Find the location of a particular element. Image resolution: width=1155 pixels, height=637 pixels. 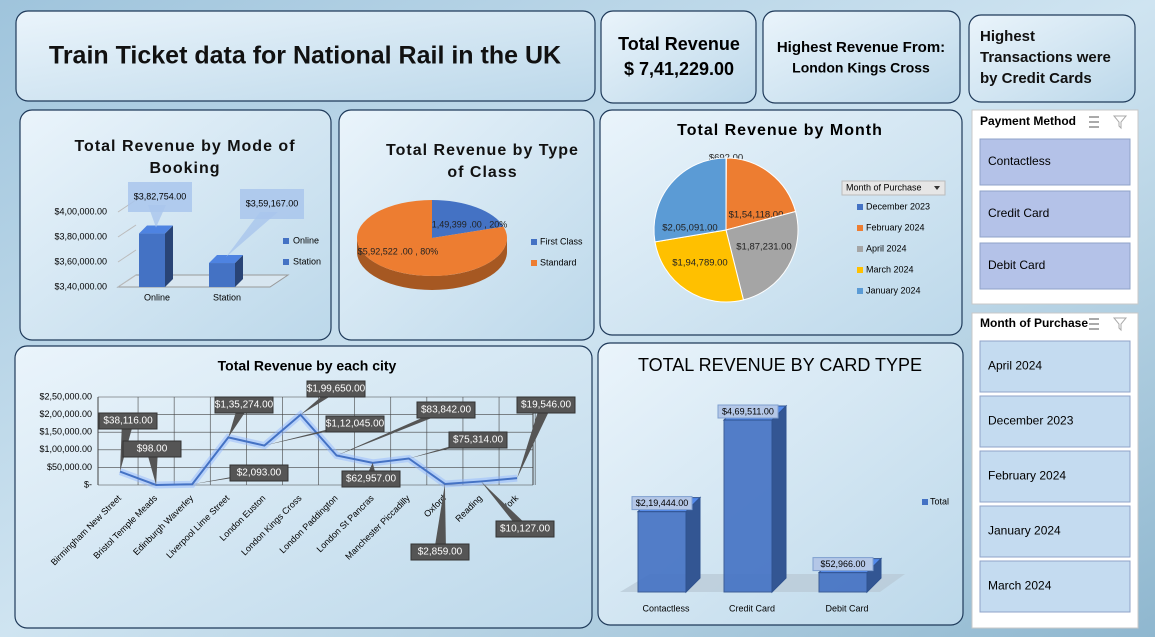

bar-top is located at coordinates (156, 229).